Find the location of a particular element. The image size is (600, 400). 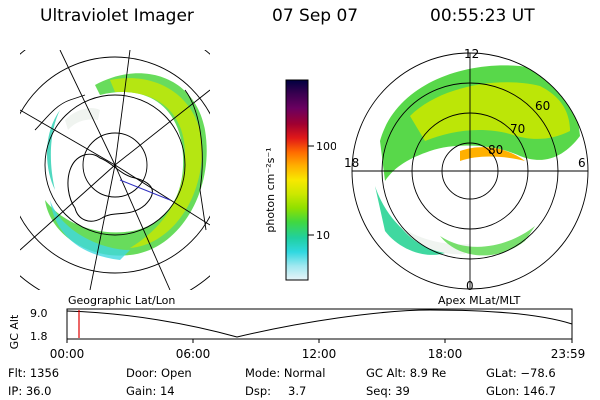

mlt-label-18: 18 is located at coordinates (351, 163).